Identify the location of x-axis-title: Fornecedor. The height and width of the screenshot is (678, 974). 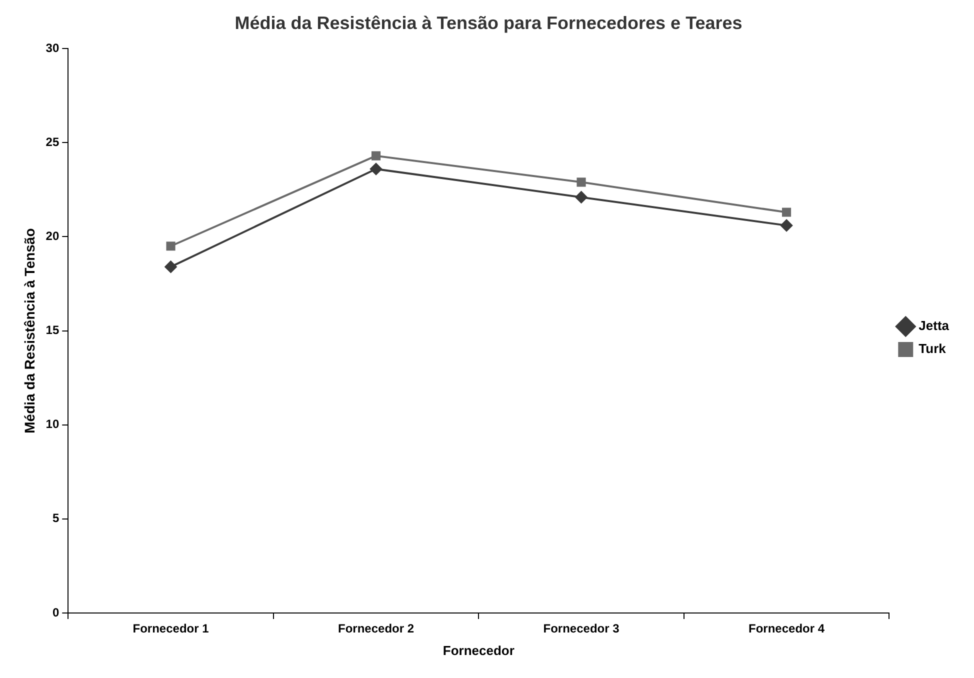
(478, 650).